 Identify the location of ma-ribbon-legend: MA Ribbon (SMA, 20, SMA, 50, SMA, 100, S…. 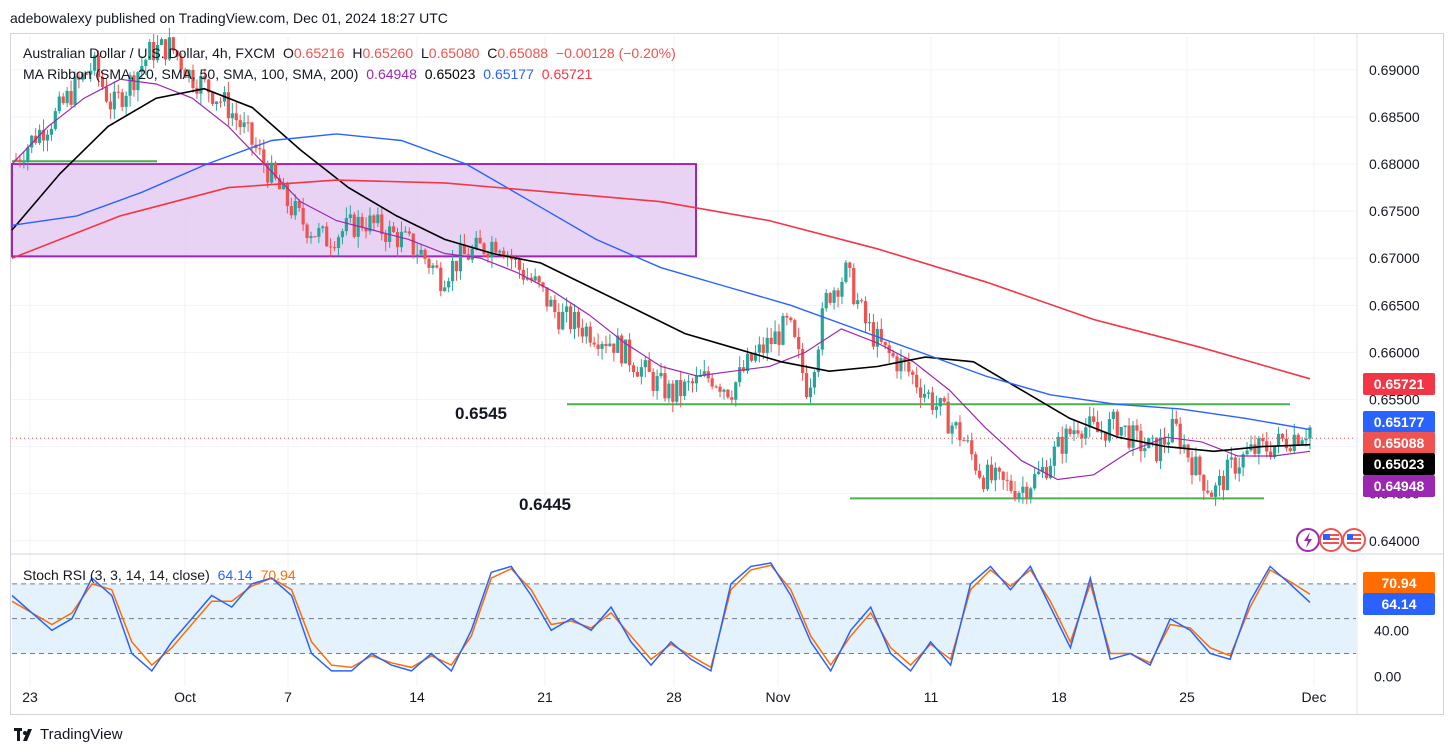
(309, 74).